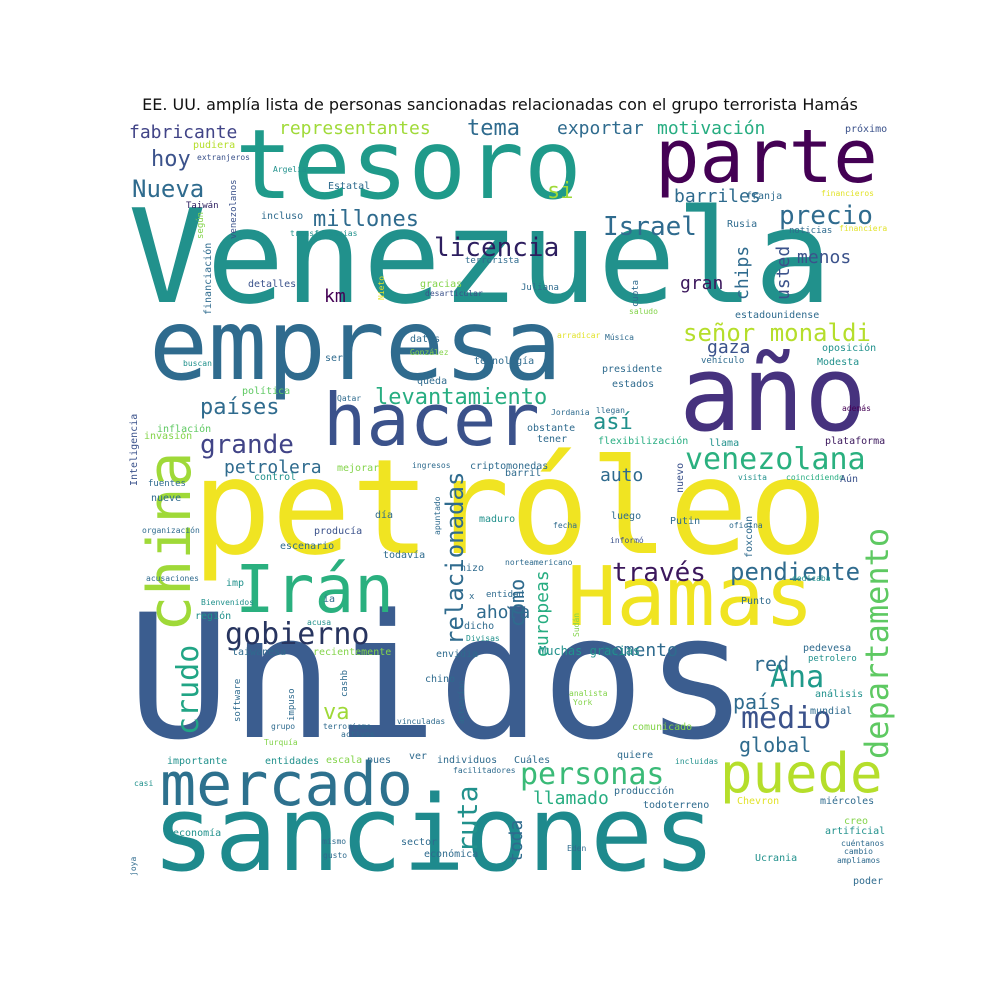 The height and width of the screenshot is (1000, 1000). I want to click on word-usted: usted, so click(783, 272).